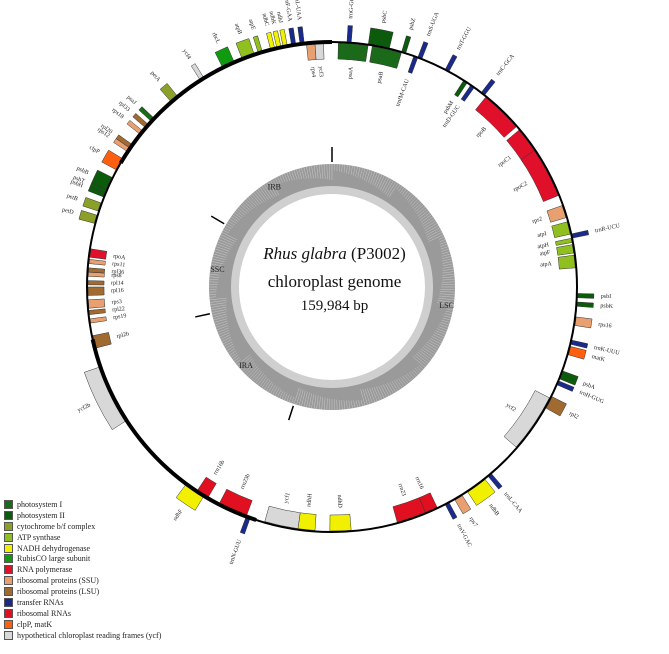 Image resolution: width=669 pixels, height=654 pixels. Describe the element at coordinates (353, 52) in the screenshot. I see `gene-psaA` at that location.